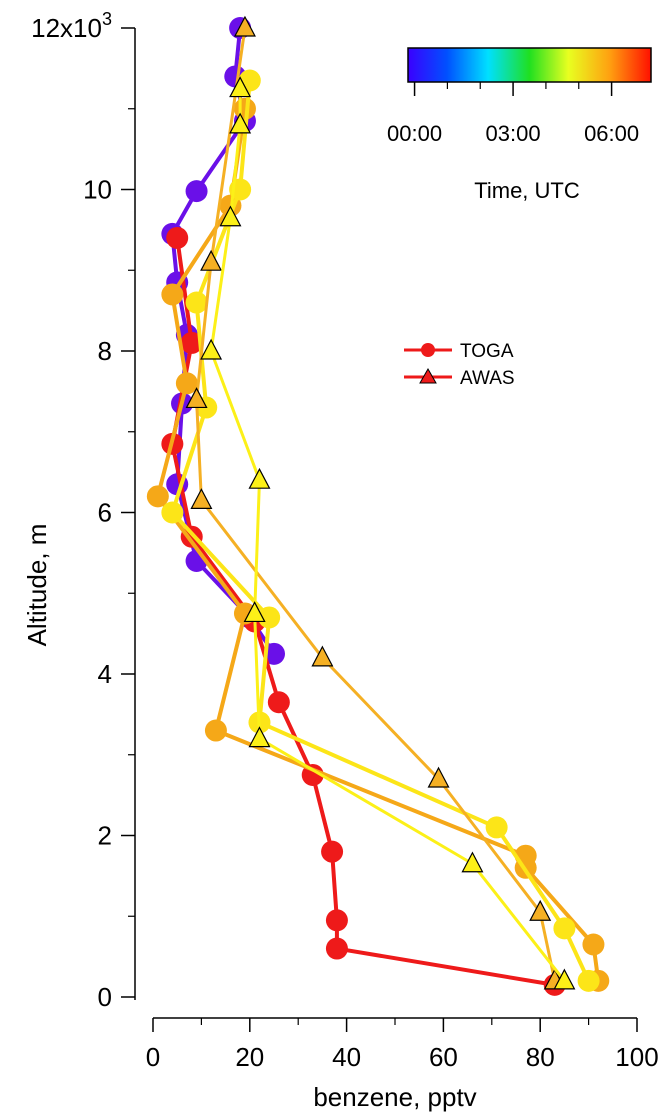 The width and height of the screenshot is (668, 1118). Describe the element at coordinates (540, 1057) in the screenshot. I see `x-tick-label: 80` at that location.